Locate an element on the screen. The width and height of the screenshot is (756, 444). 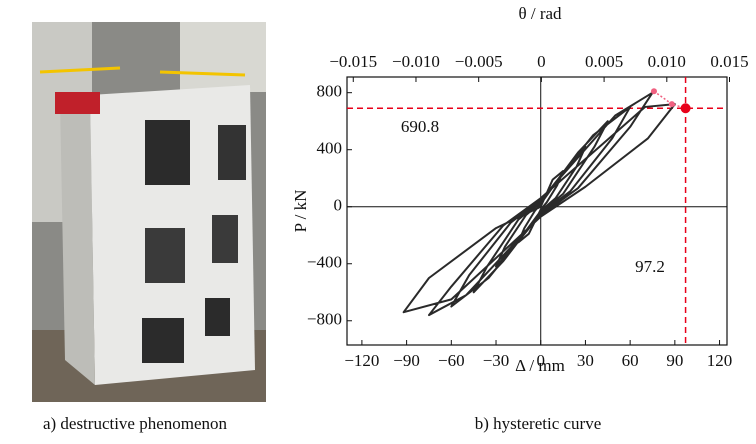
x2-tick-label: −0.005 is located at coordinates (479, 61).